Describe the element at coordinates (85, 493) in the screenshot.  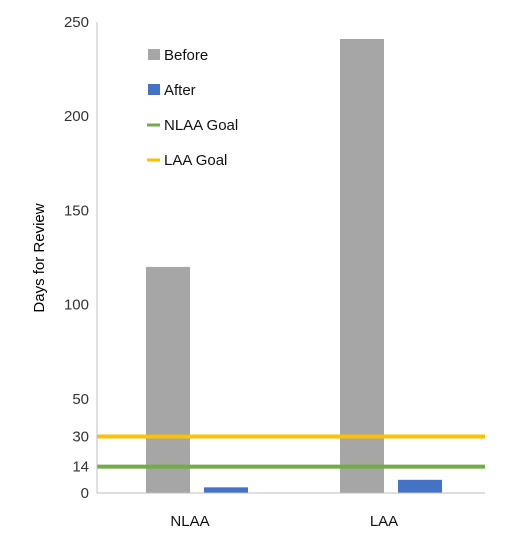
I see `y-tick-label: 0` at that location.